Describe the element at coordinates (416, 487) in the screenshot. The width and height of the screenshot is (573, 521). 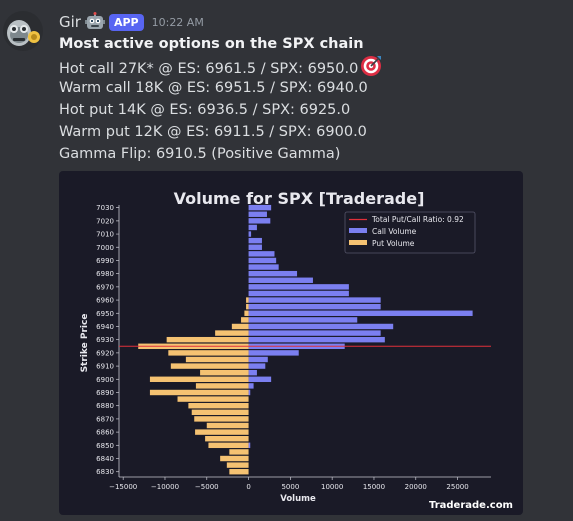
I see `x-tick-label: 20000` at that location.